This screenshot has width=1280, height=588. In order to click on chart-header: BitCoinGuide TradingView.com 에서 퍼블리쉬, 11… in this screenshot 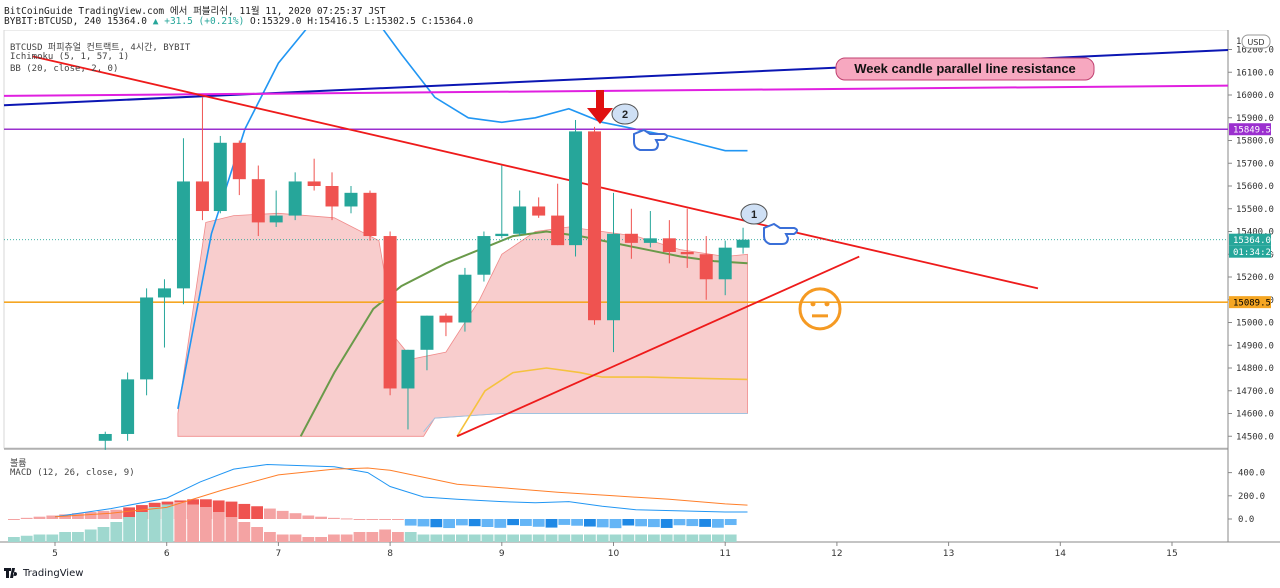, I will do `click(640, 15)`.